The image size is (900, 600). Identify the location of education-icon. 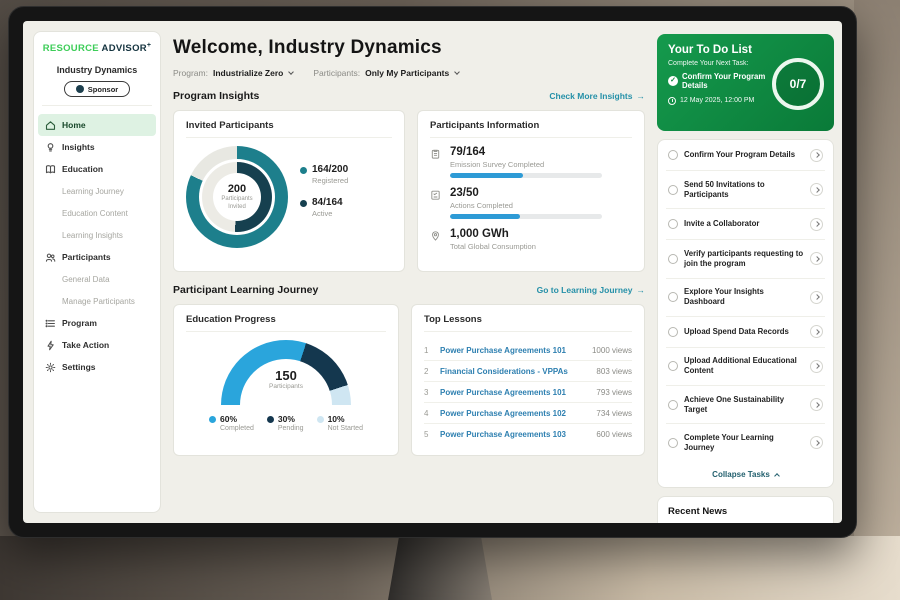
(50, 169).